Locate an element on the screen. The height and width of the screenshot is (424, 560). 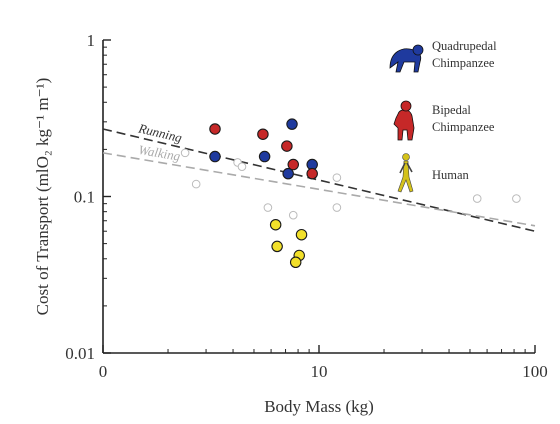
x-tick-label: 0 is located at coordinates (103, 371).